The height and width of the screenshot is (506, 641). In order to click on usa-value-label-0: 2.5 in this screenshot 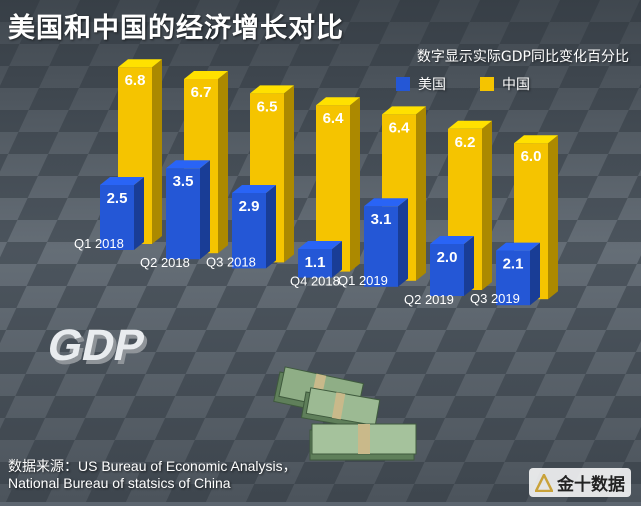, I will do `click(117, 198)`.